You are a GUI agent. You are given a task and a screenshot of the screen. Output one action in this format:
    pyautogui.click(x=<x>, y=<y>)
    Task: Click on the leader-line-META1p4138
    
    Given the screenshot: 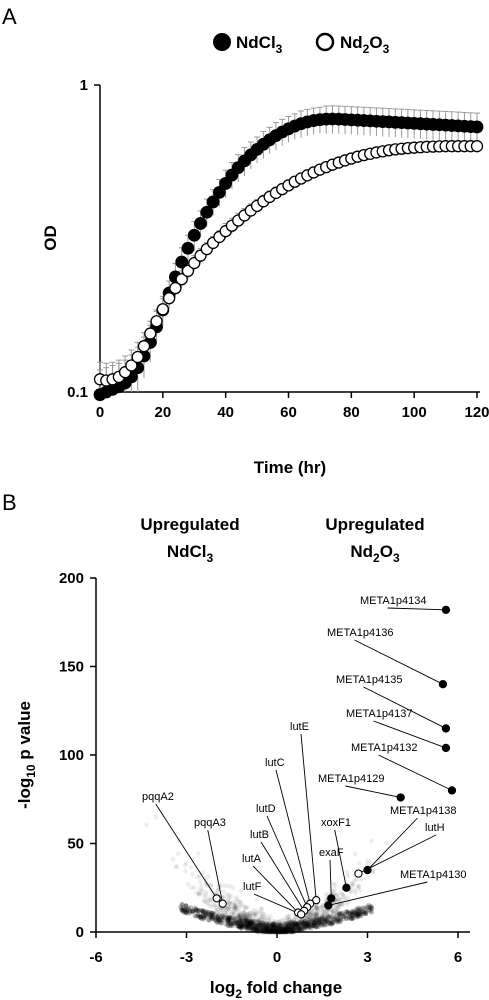 What is the action you would take?
    pyautogui.click(x=392, y=844)
    